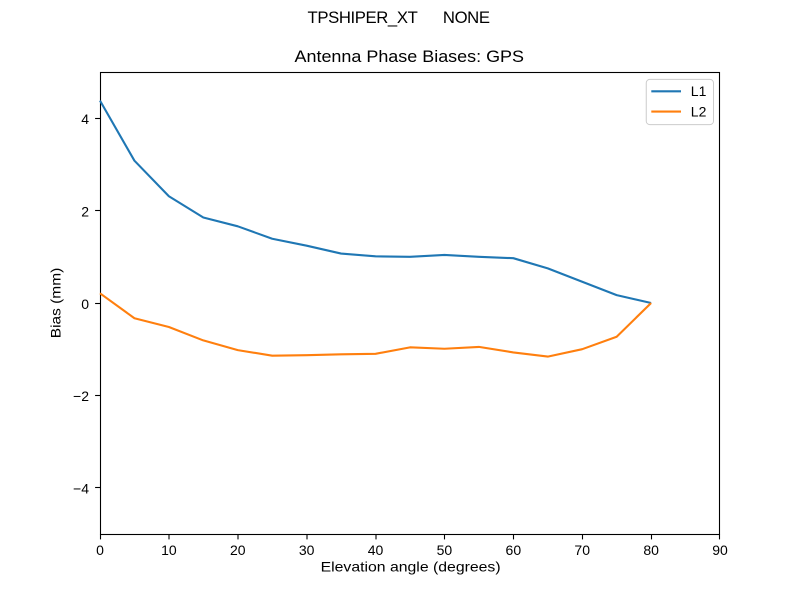 This screenshot has width=800, height=600. I want to click on svg-text: 80, so click(651, 550).